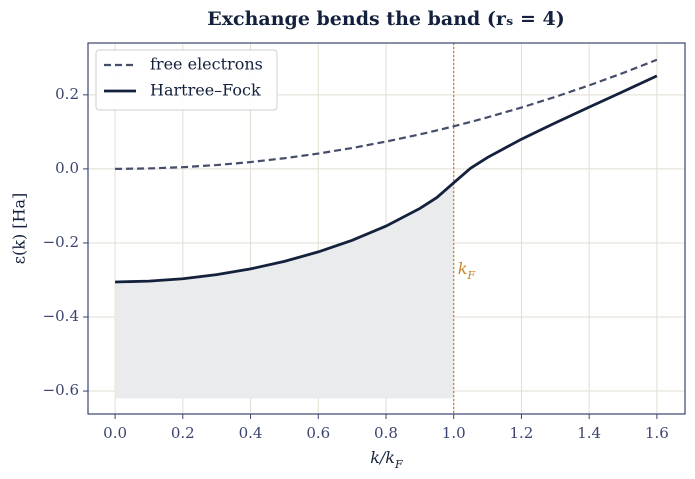  Describe the element at coordinates (115, 433) in the screenshot. I see `x-tick-label: 0.0` at that location.